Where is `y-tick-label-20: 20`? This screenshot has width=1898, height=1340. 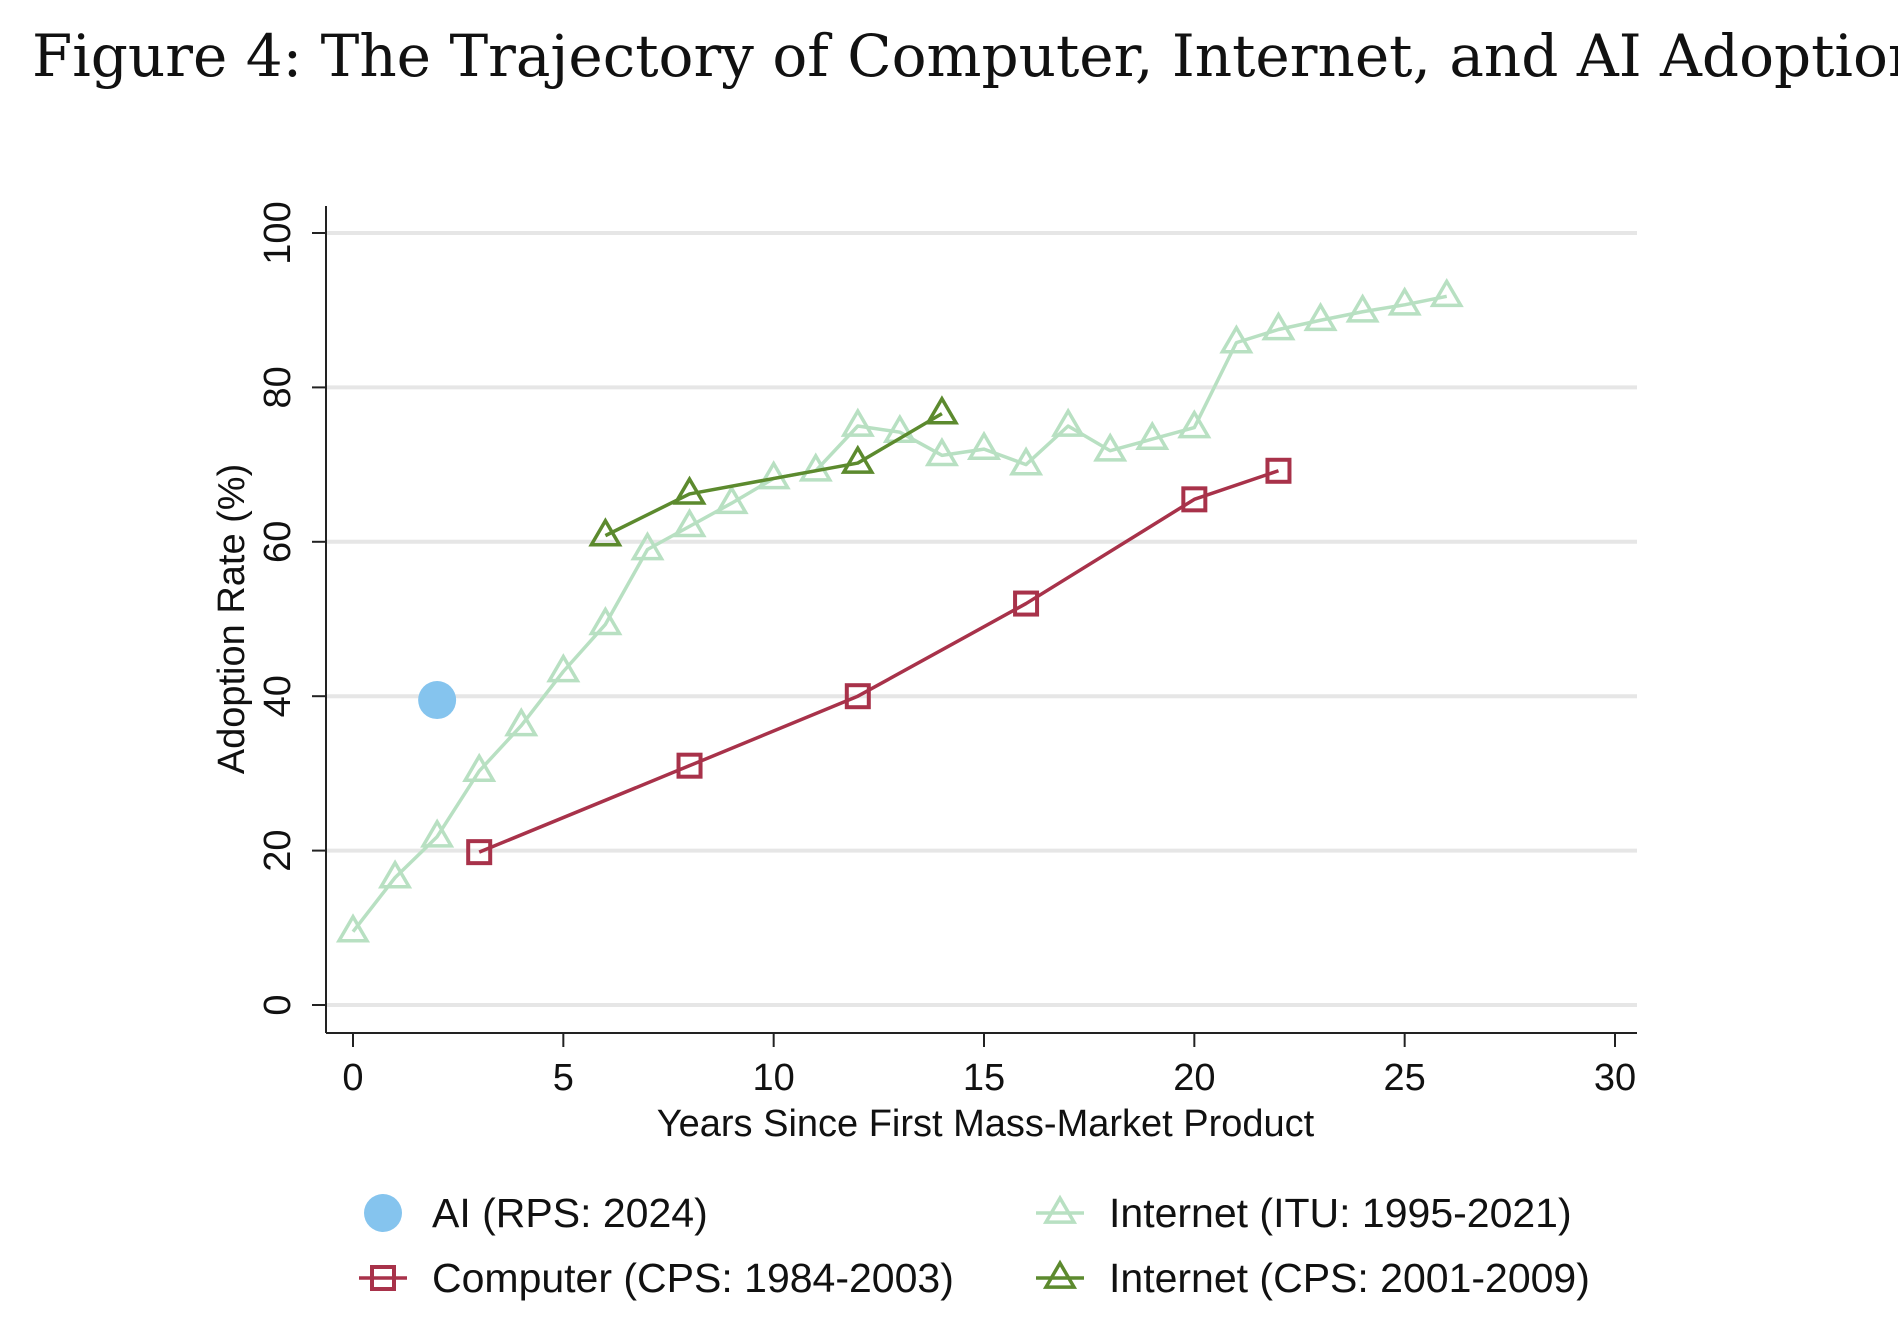 y-tick-label-20: 20 is located at coordinates (278, 850).